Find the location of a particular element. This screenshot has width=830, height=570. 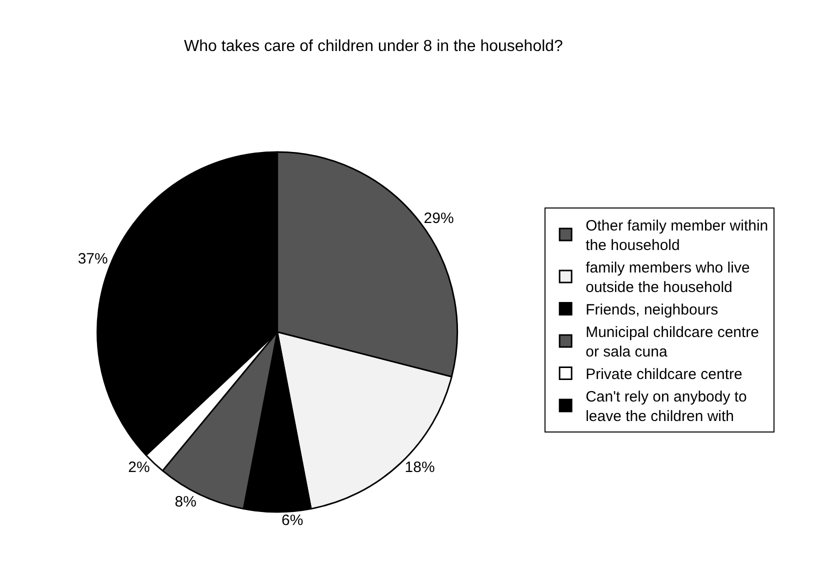

legend-label: Municipal childcare centre or sala cuna is located at coordinates (673, 342).